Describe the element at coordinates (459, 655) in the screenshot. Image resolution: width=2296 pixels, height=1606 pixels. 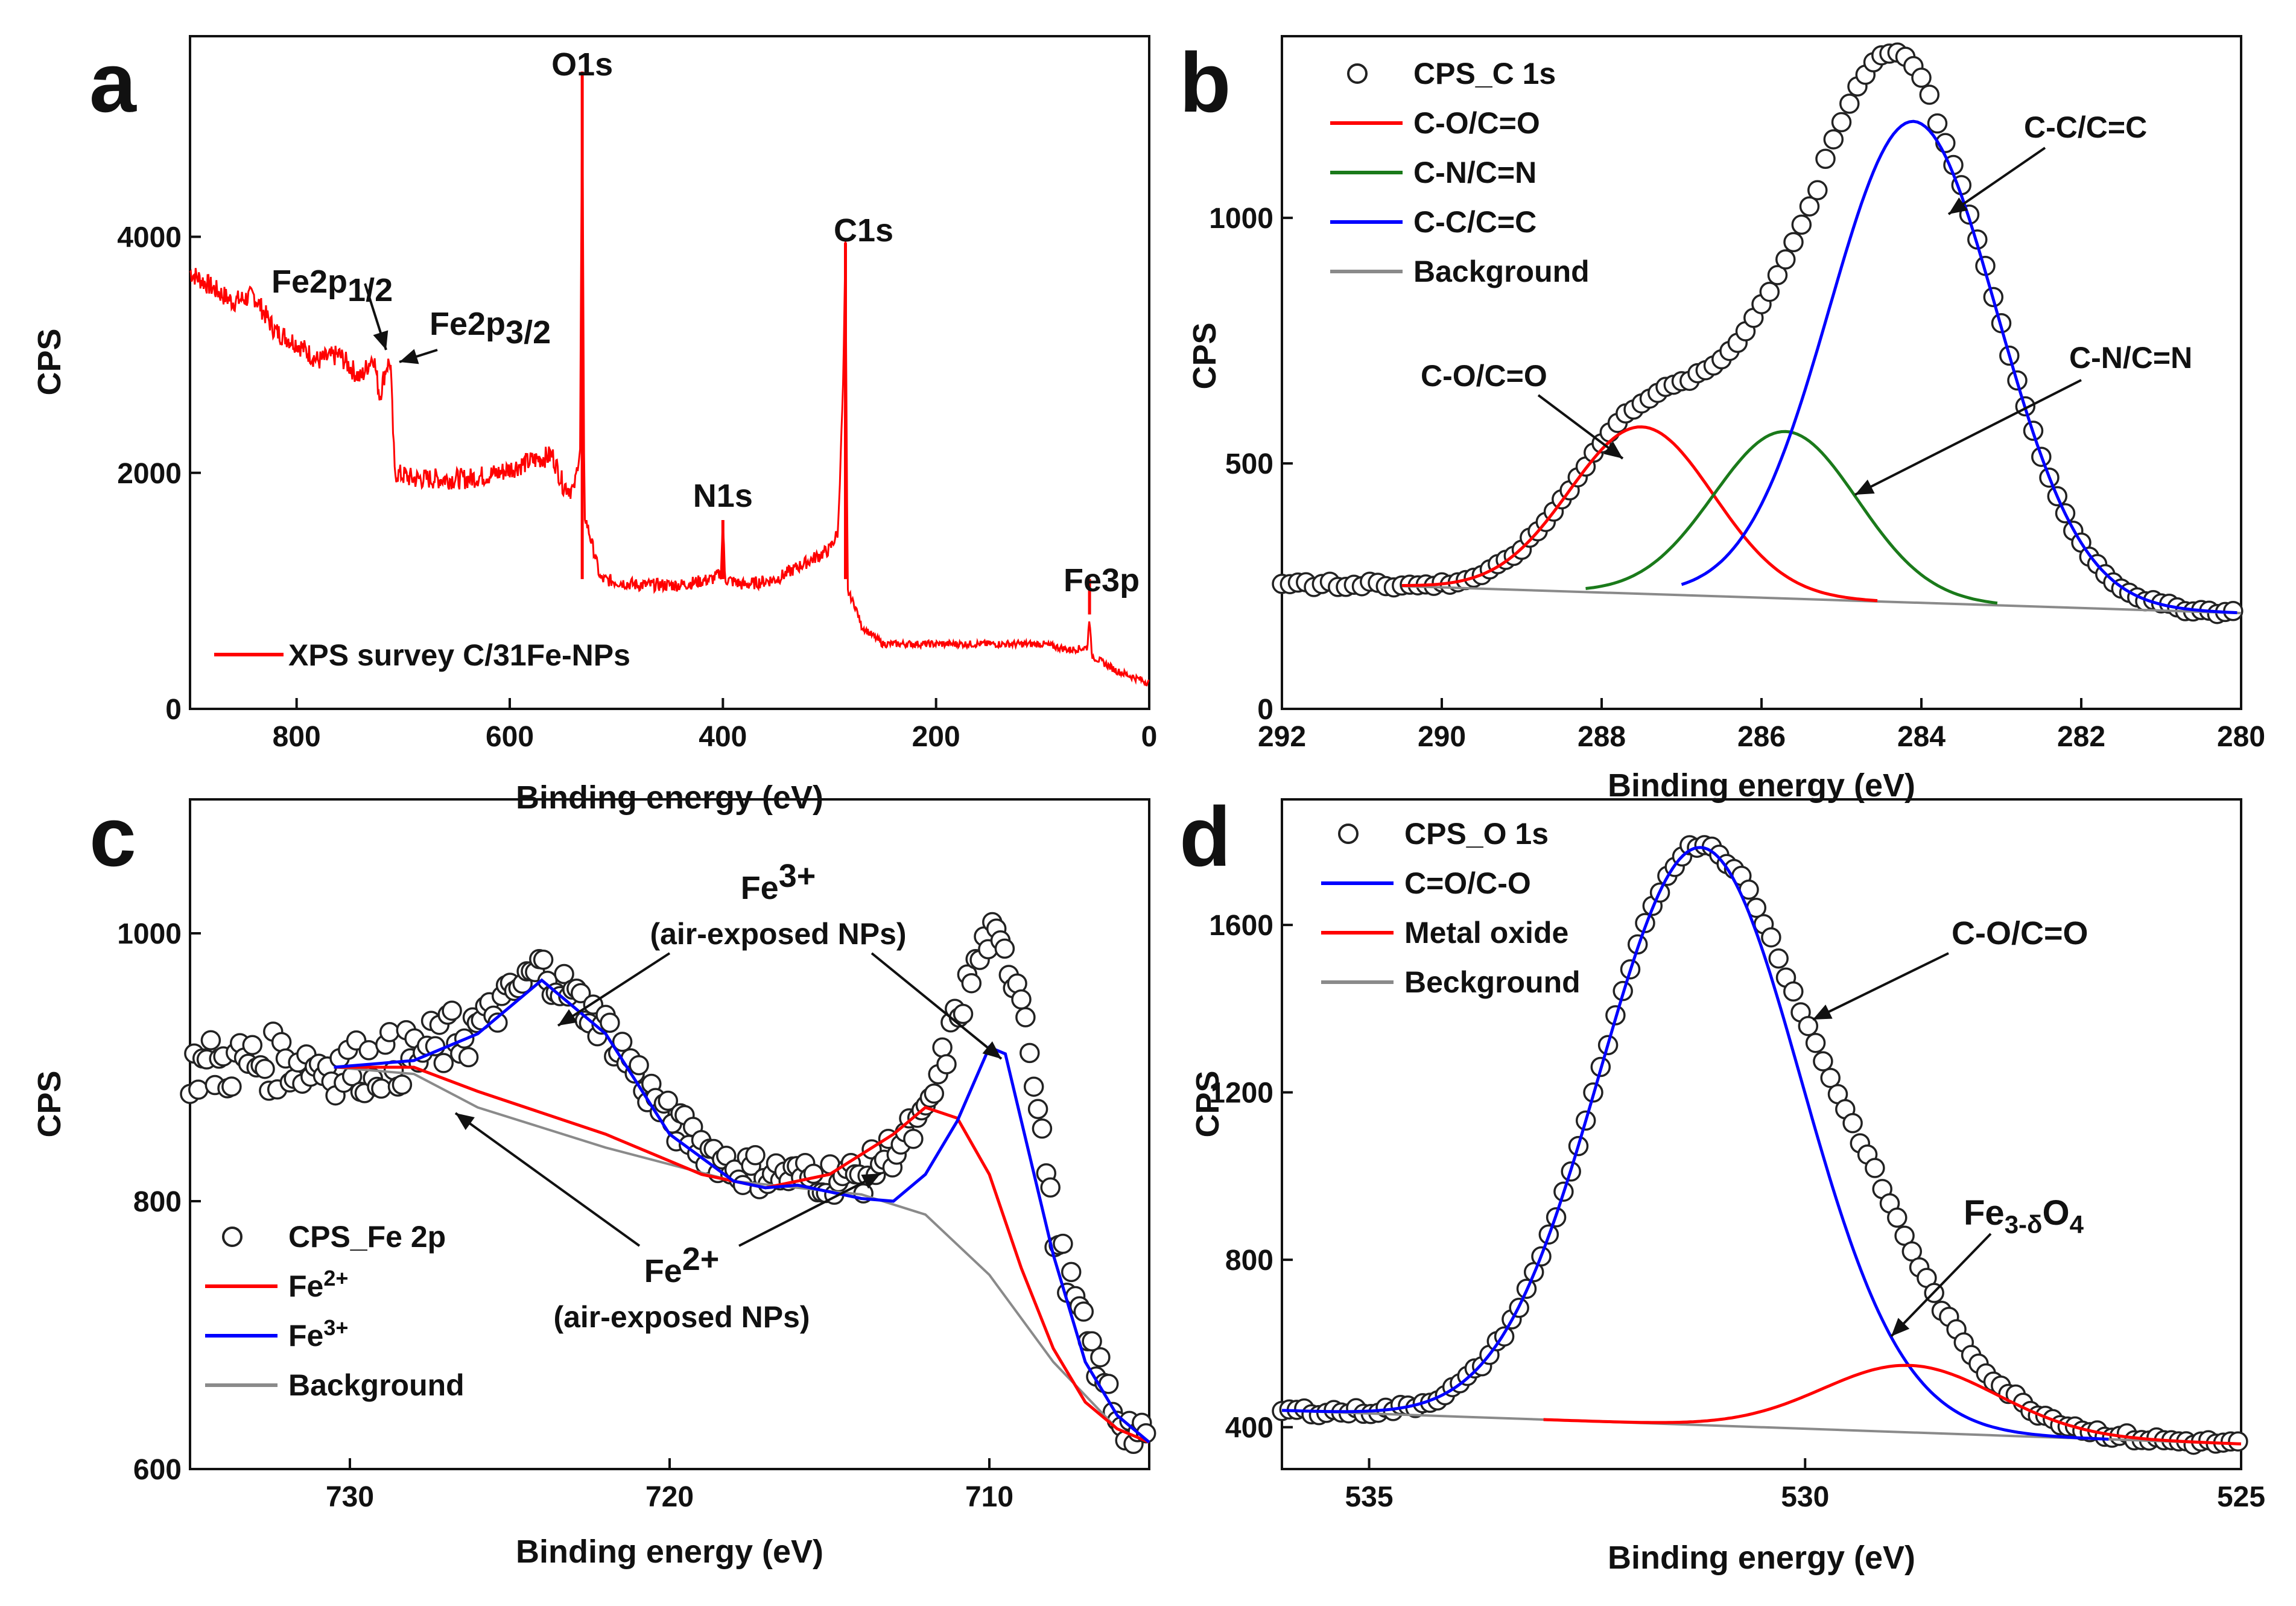
I see `panel-a-legend-label: XPS survey C/31Fe-NPs` at that location.